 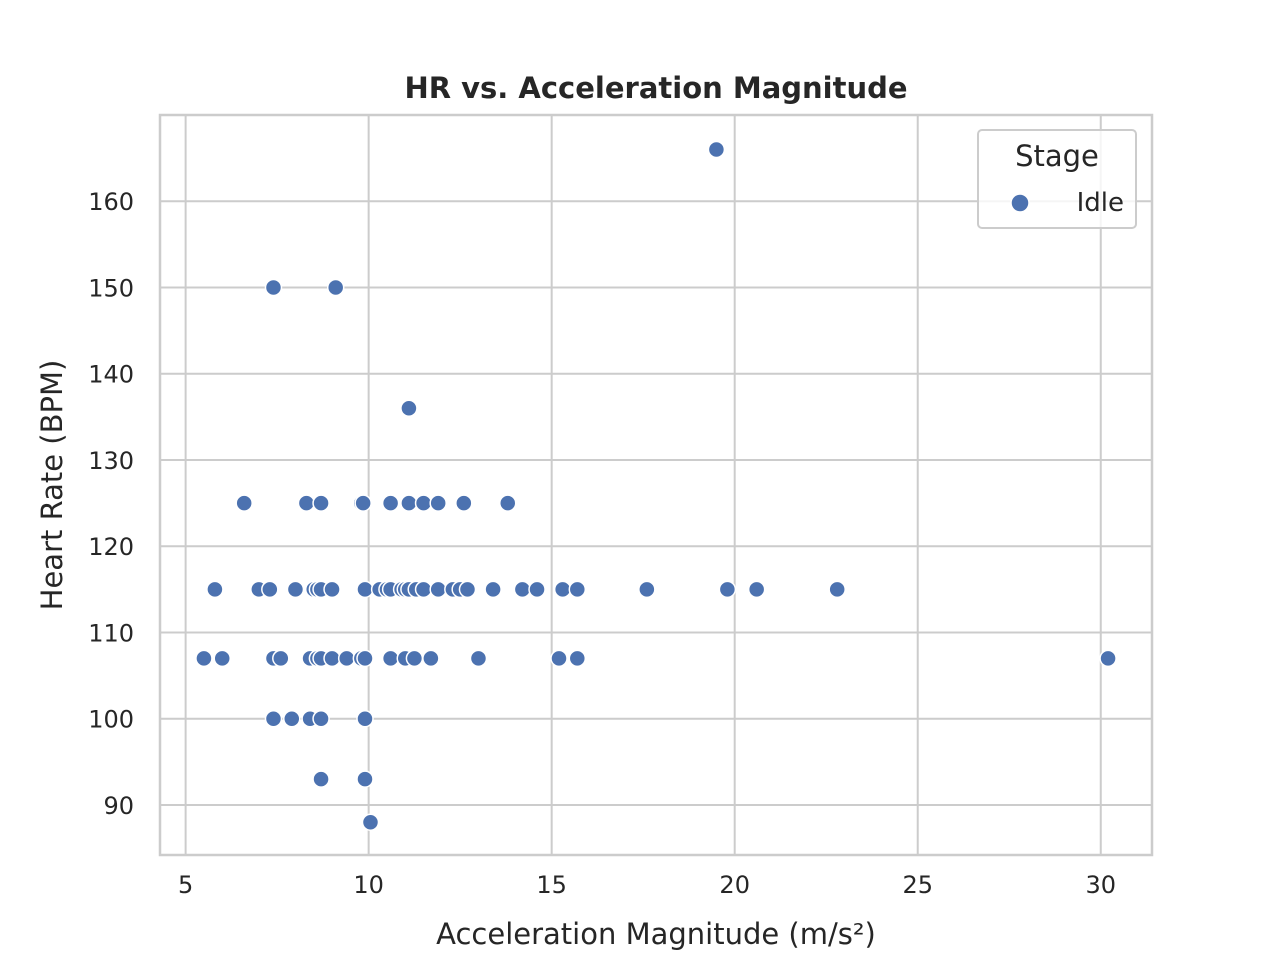 What do you see at coordinates (1057, 156) in the screenshot?
I see `legend-title: Stage` at bounding box center [1057, 156].